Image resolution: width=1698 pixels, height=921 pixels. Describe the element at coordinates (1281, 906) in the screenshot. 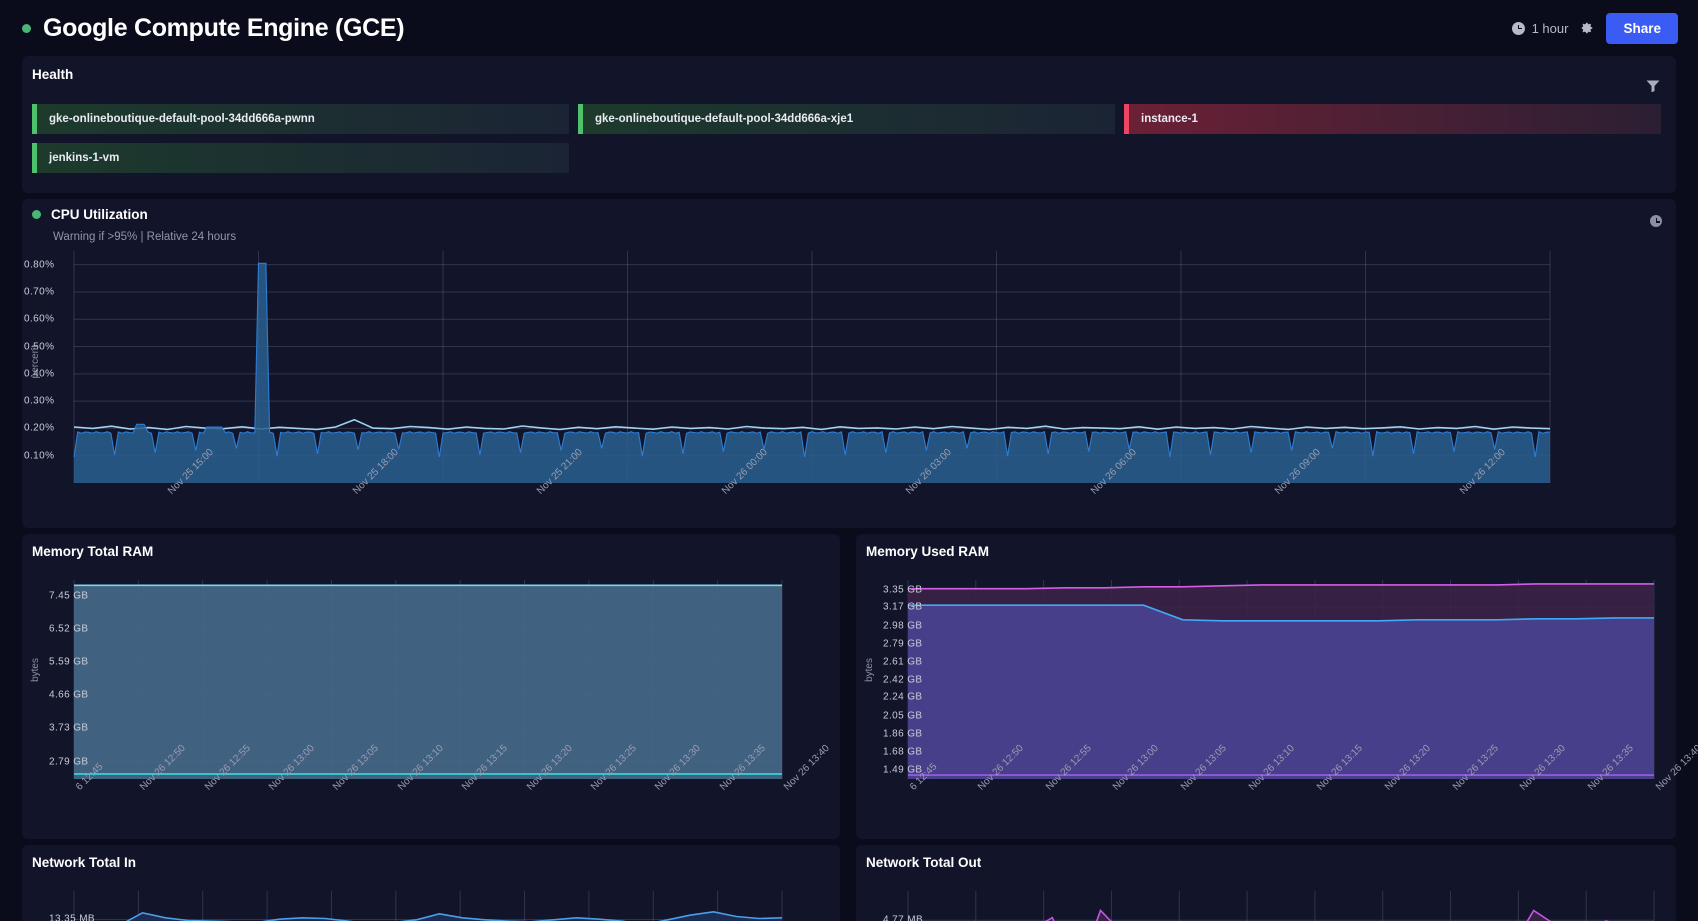

I see `net-out-chart-svg` at that location.